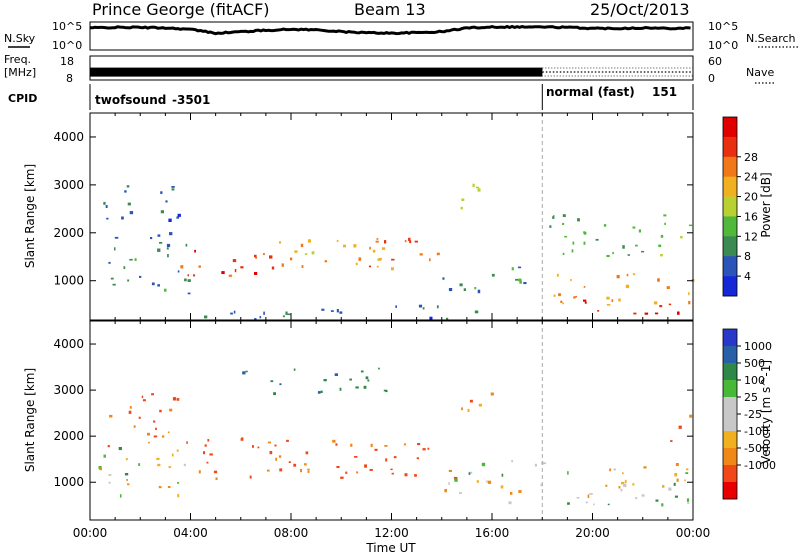  What do you see at coordinates (715, 61) in the screenshot?
I see `nave-tick-top: 60` at bounding box center [715, 61].